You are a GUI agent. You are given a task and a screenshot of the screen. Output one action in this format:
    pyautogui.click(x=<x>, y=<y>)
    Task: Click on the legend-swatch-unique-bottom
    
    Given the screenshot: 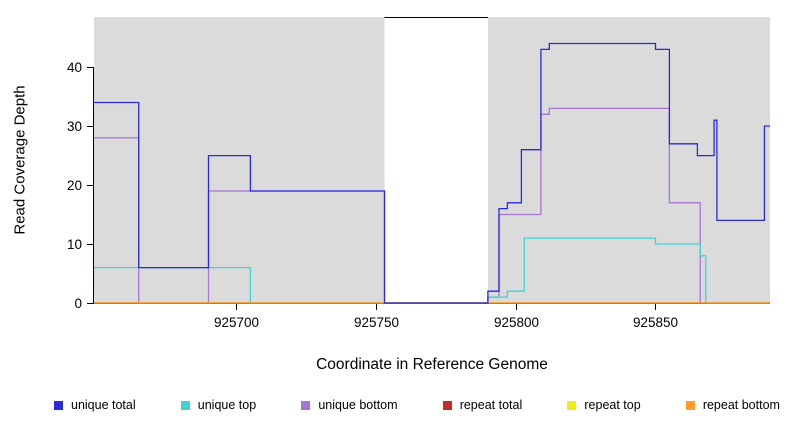 What is the action you would take?
    pyautogui.click(x=306, y=405)
    